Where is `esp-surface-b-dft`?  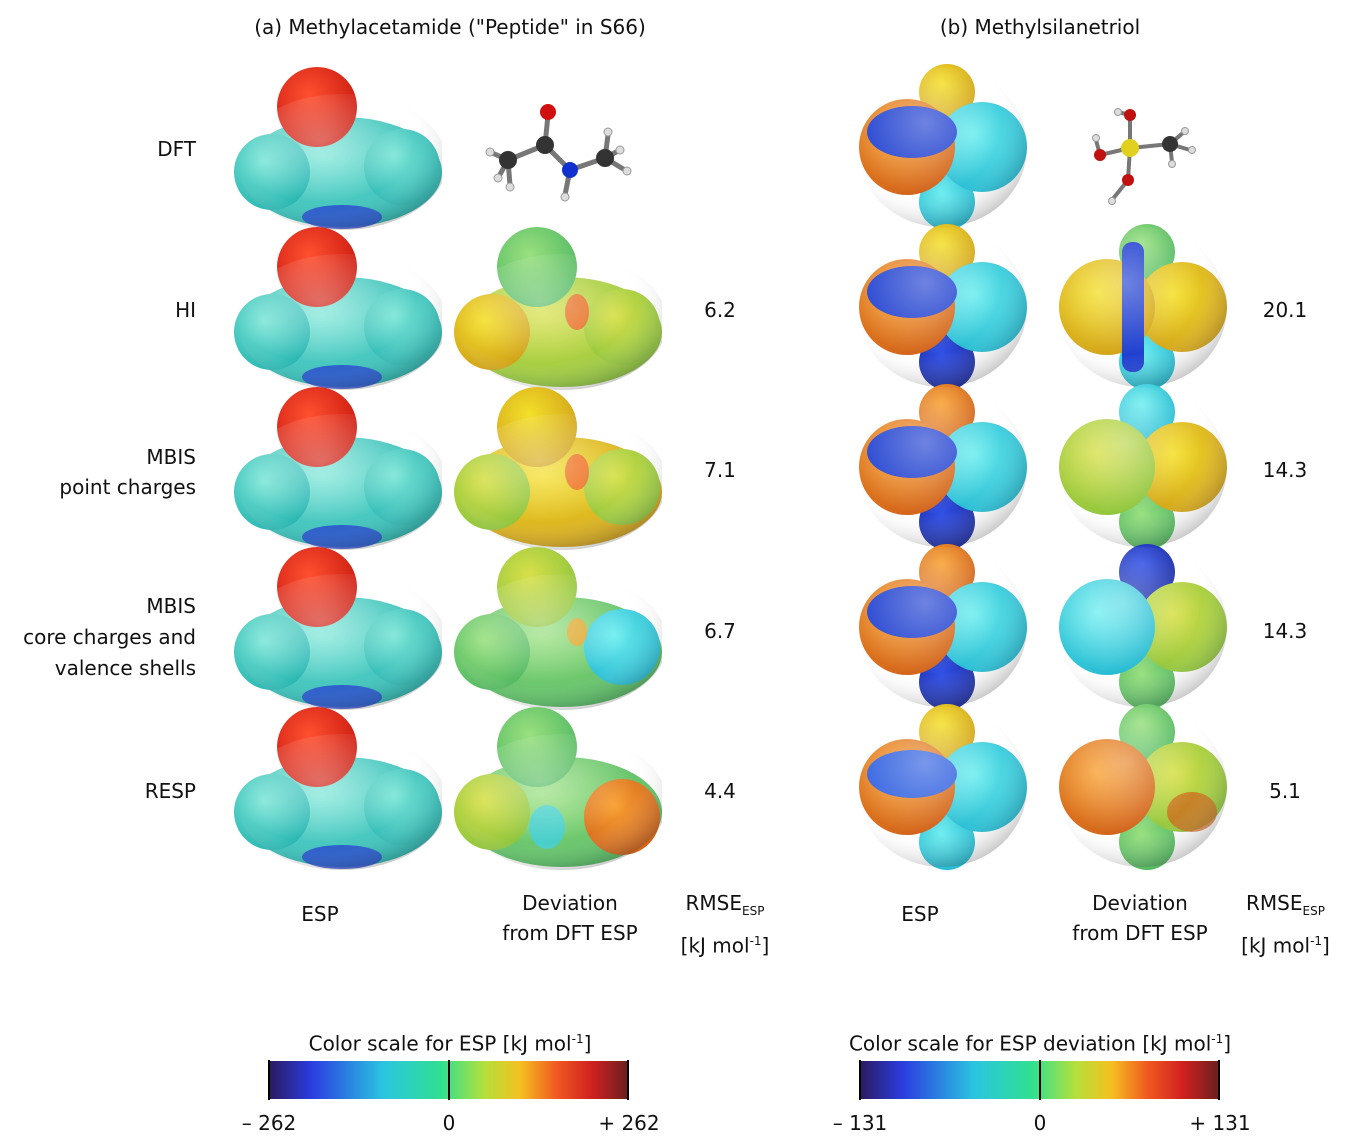
esp-surface-b-dft is located at coordinates (942, 147).